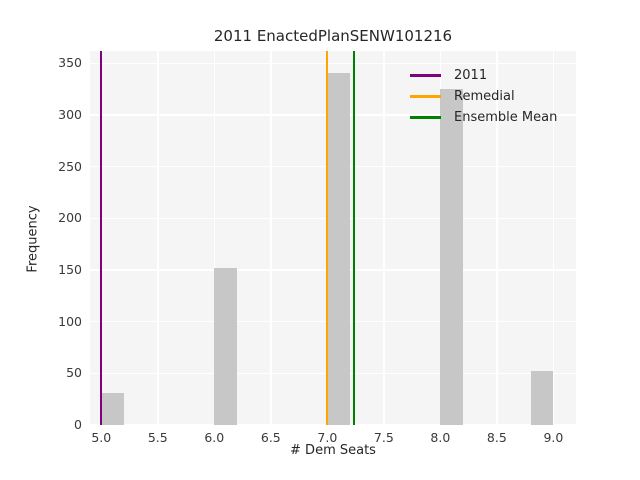 The image size is (640, 480). I want to click on x-tick-label: 5.0, so click(101, 437).